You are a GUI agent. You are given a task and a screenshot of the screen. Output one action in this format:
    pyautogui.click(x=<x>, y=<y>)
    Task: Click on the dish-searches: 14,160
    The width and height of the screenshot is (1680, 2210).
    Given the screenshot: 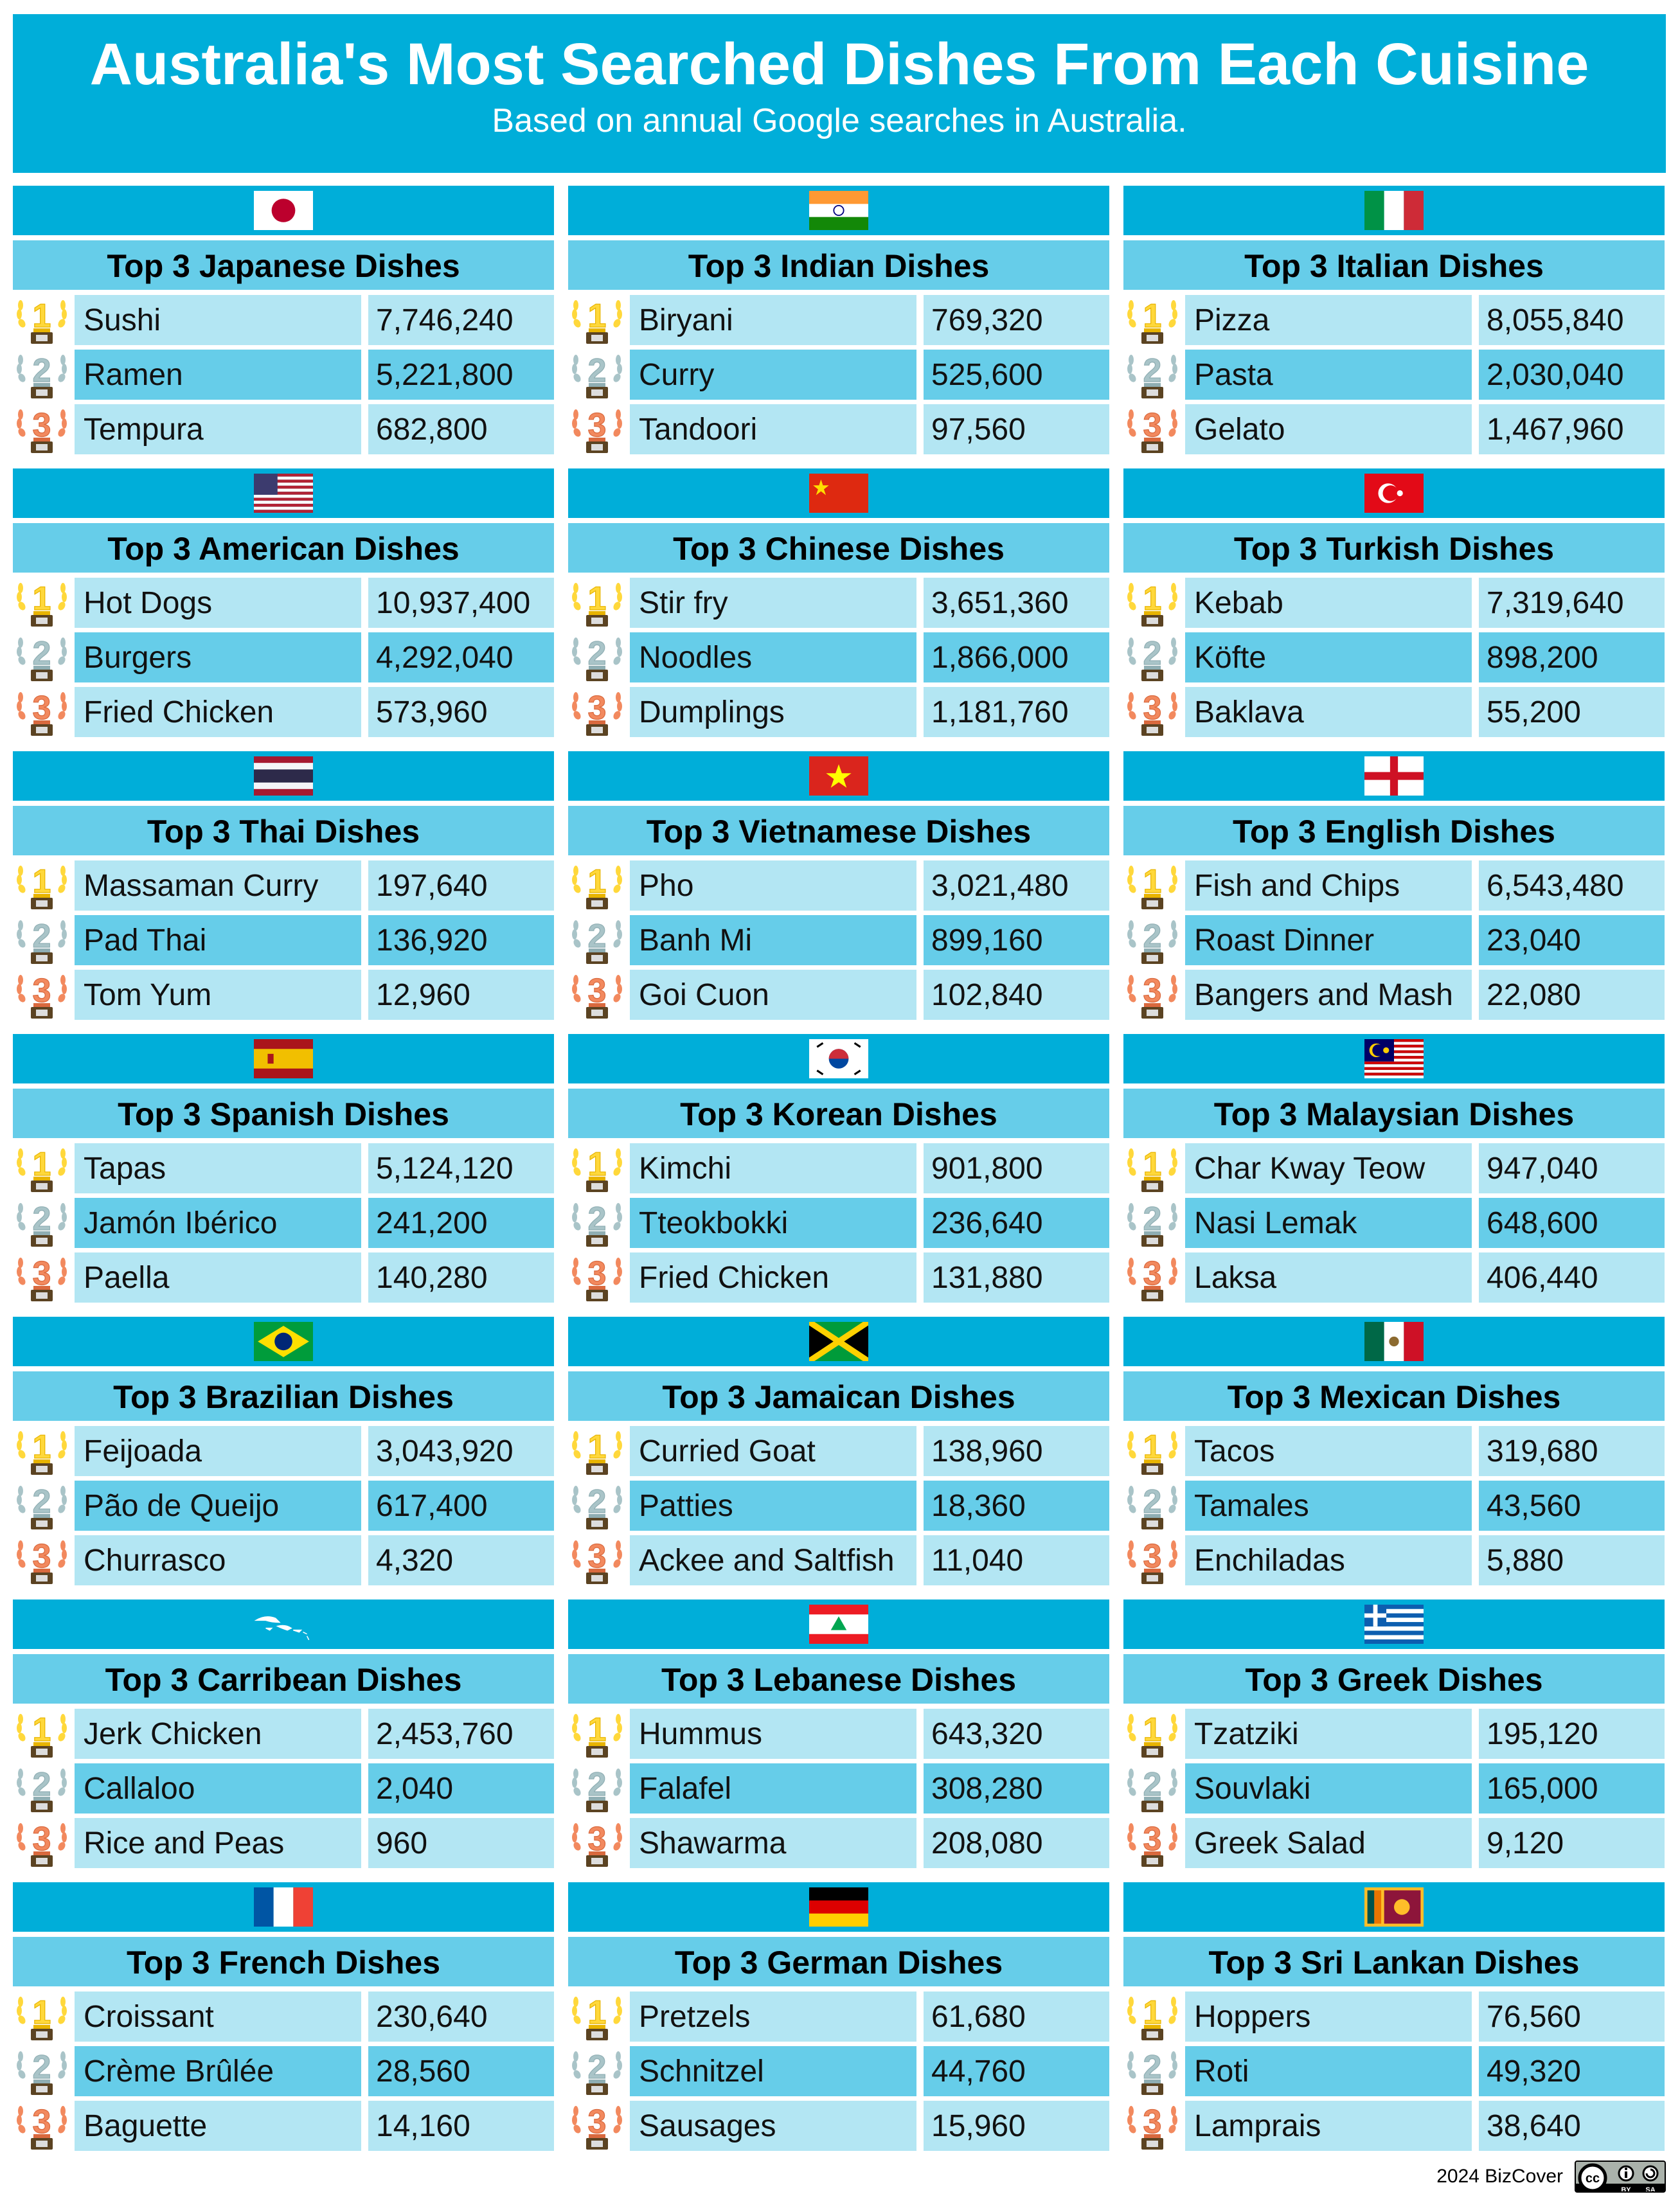 What is the action you would take?
    pyautogui.click(x=461, y=2126)
    